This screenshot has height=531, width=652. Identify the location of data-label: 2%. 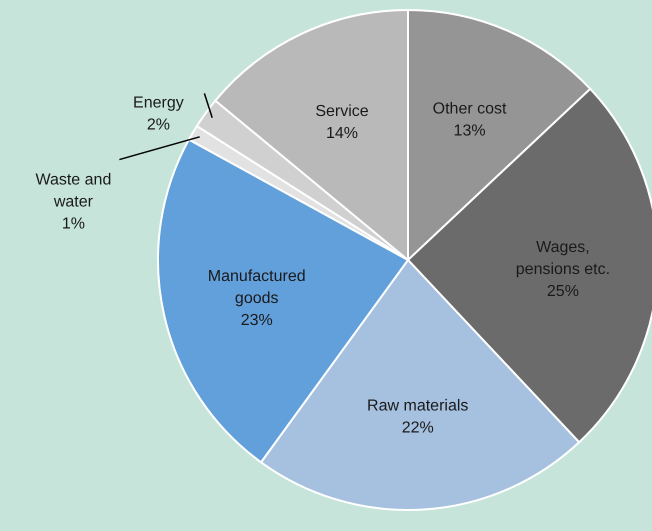
(158, 125).